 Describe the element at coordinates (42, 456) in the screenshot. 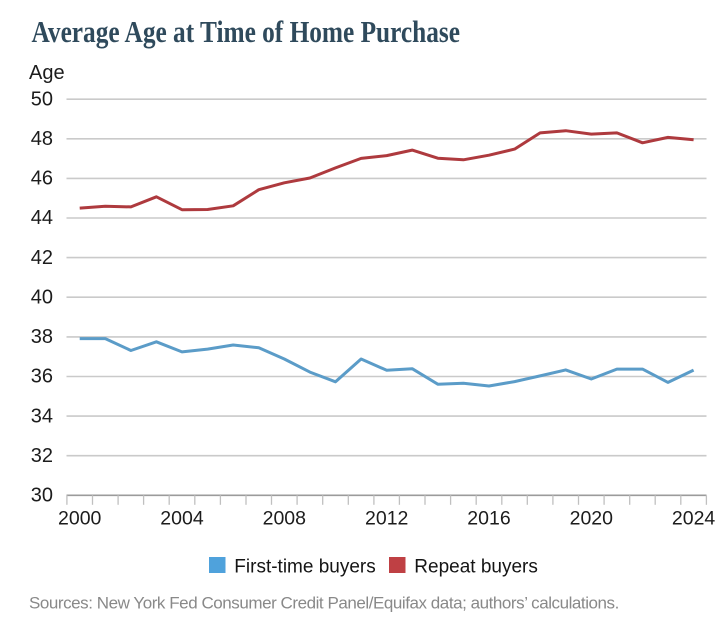

I see `svg-text: 32` at that location.